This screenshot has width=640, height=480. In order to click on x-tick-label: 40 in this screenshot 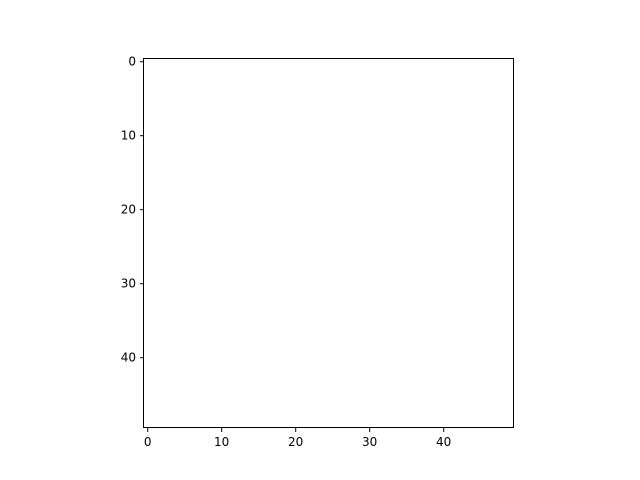, I will do `click(443, 442)`.